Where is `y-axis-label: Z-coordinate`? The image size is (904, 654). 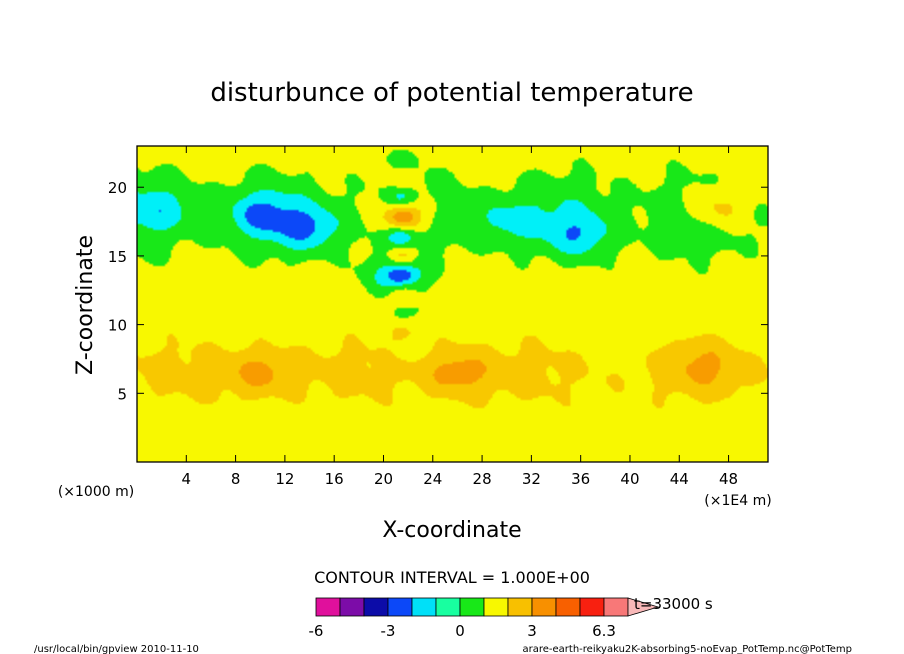 y-axis-label: Z-coordinate is located at coordinates (85, 305).